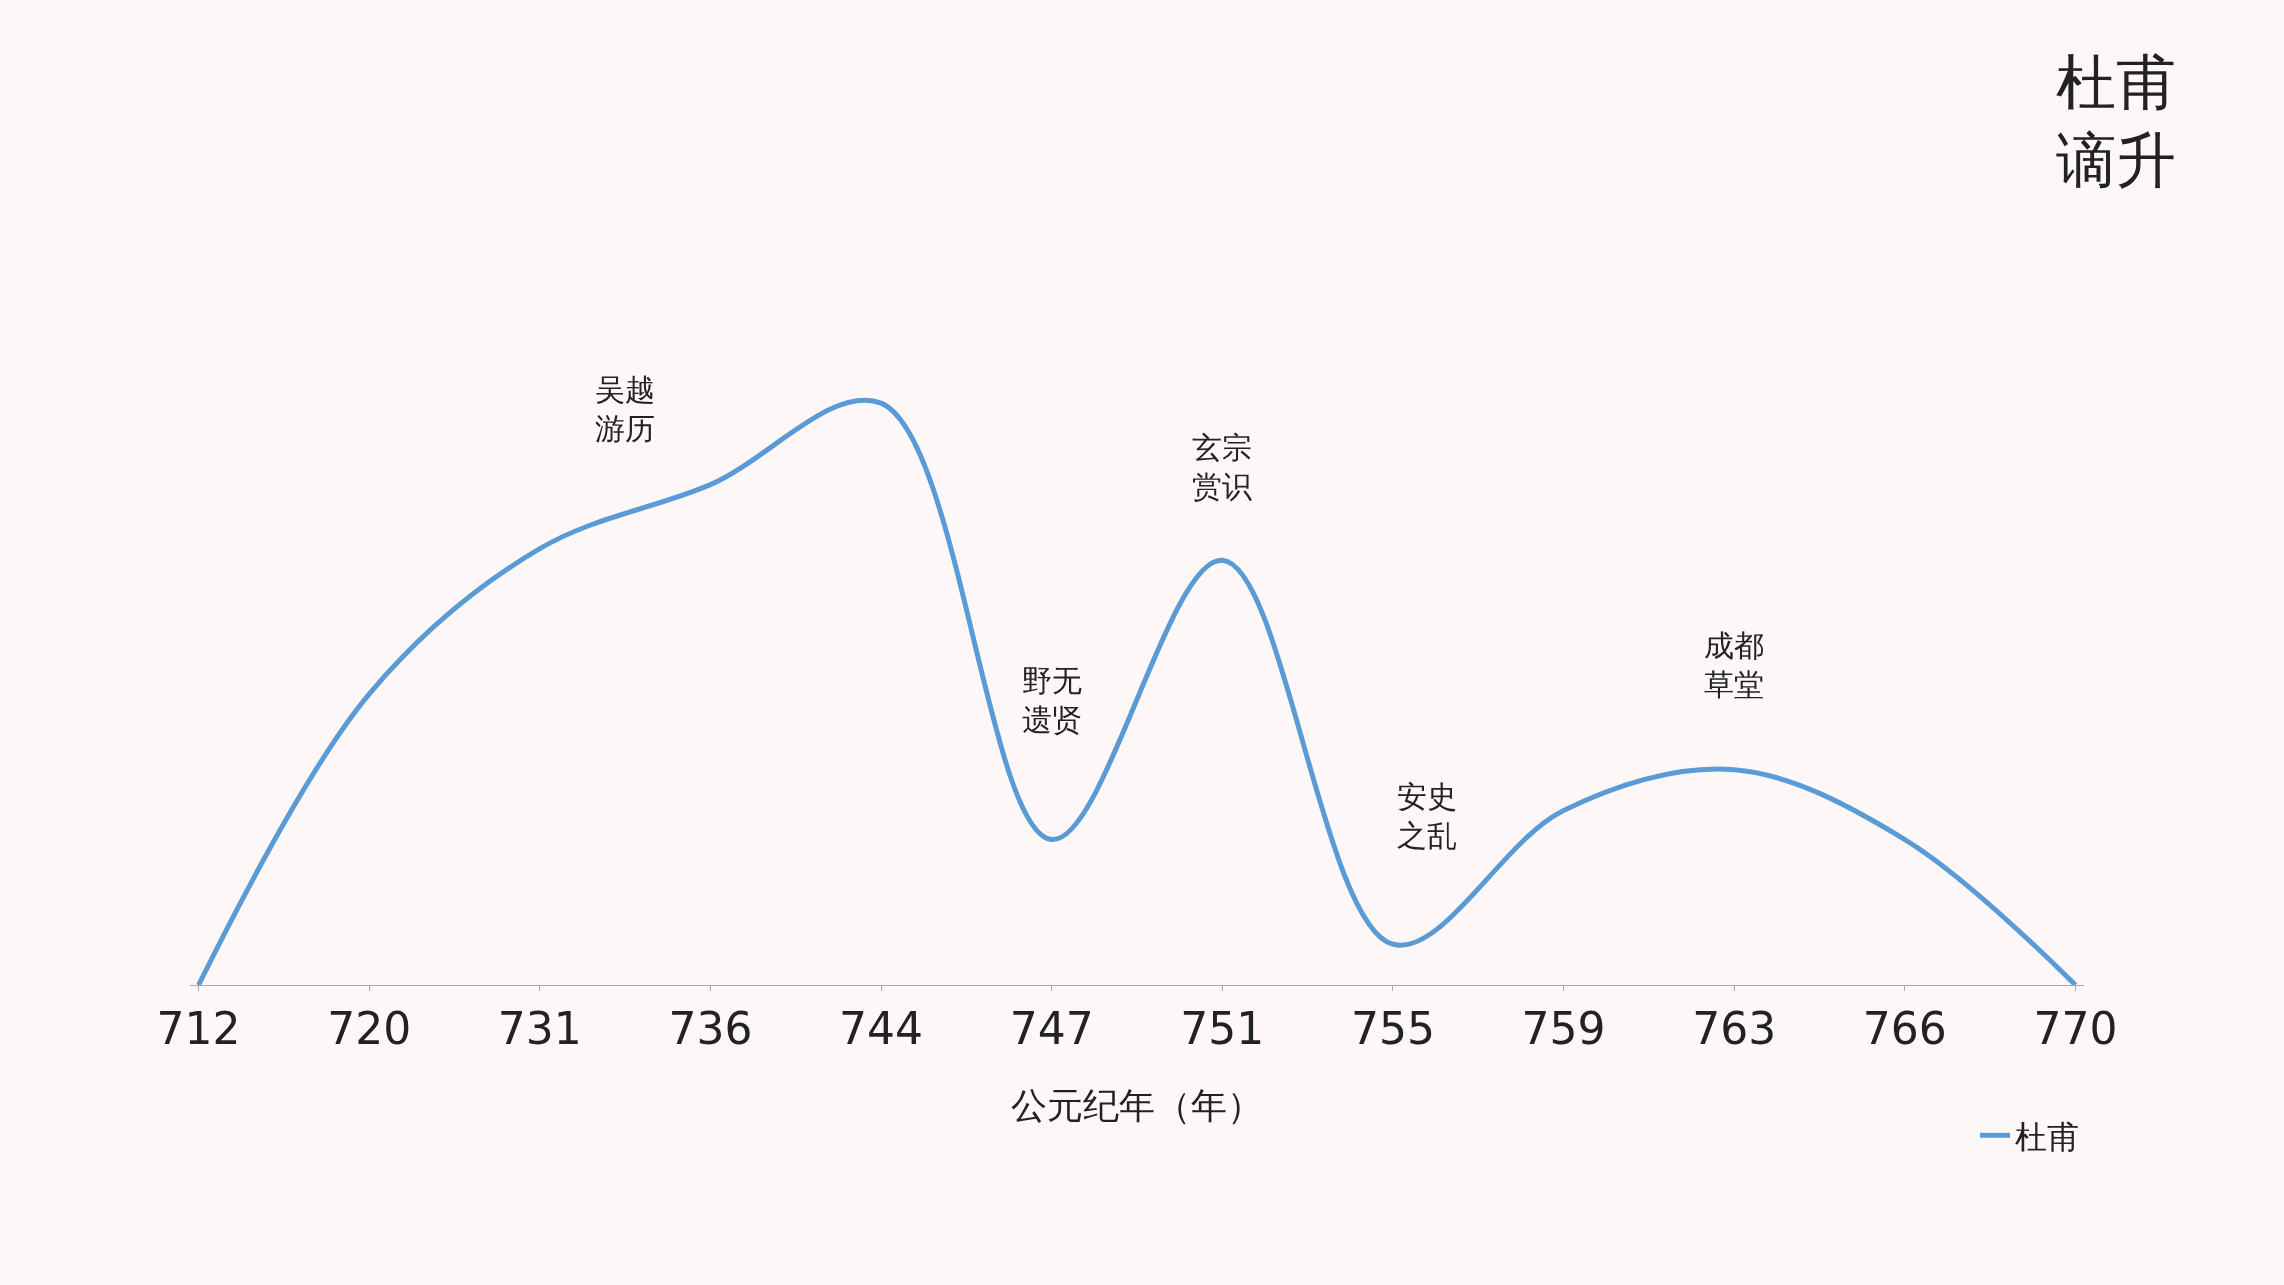 Image resolution: width=2284 pixels, height=1285 pixels. Describe the element at coordinates (1563, 1028) in the screenshot. I see `x-tick-label: 759` at that location.